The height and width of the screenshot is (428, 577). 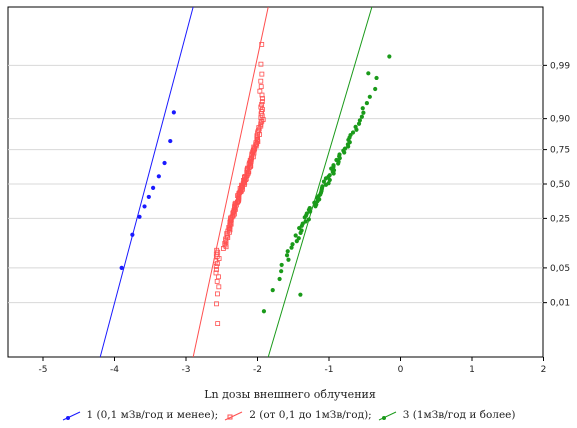 I want to click on legend-item-3: 3 (1мЗв/год и более), so click(x=447, y=415).